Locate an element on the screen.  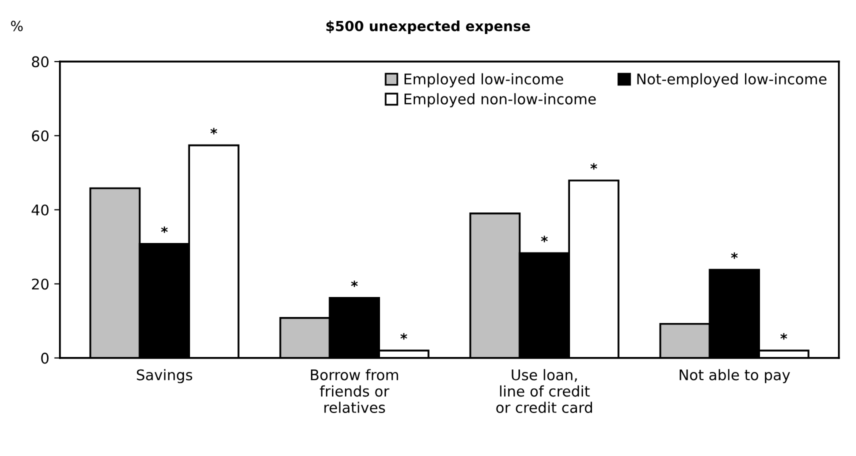
chart-title: $500 unexpected expense is located at coordinates (428, 27).